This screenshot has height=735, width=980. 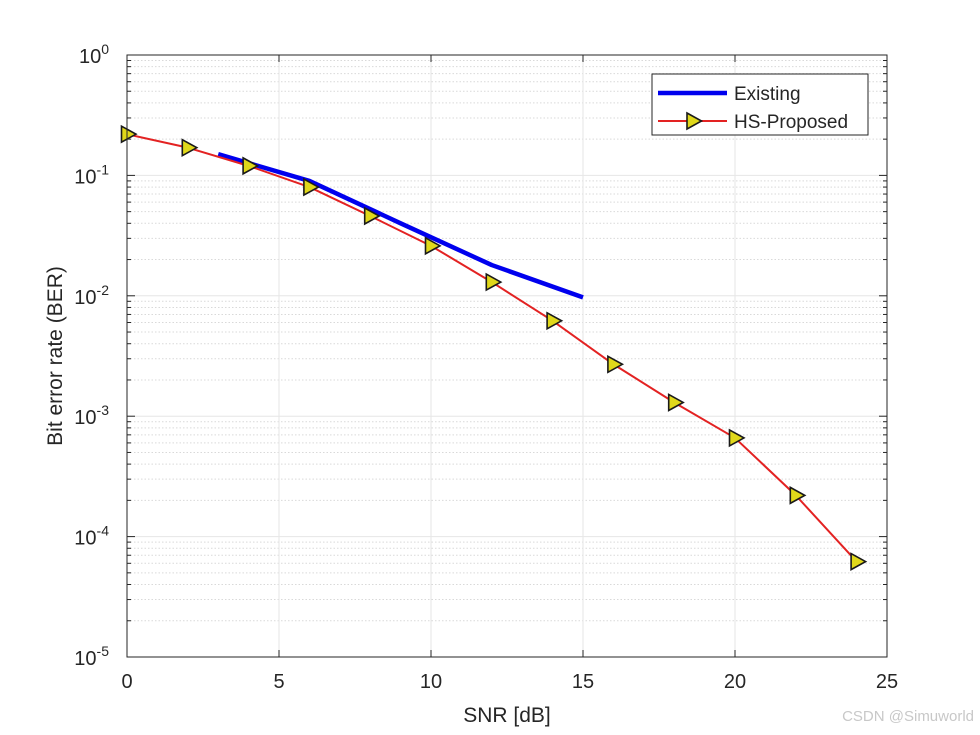 What do you see at coordinates (105, 49) in the screenshot?
I see `y-tick-exponent: 0` at bounding box center [105, 49].